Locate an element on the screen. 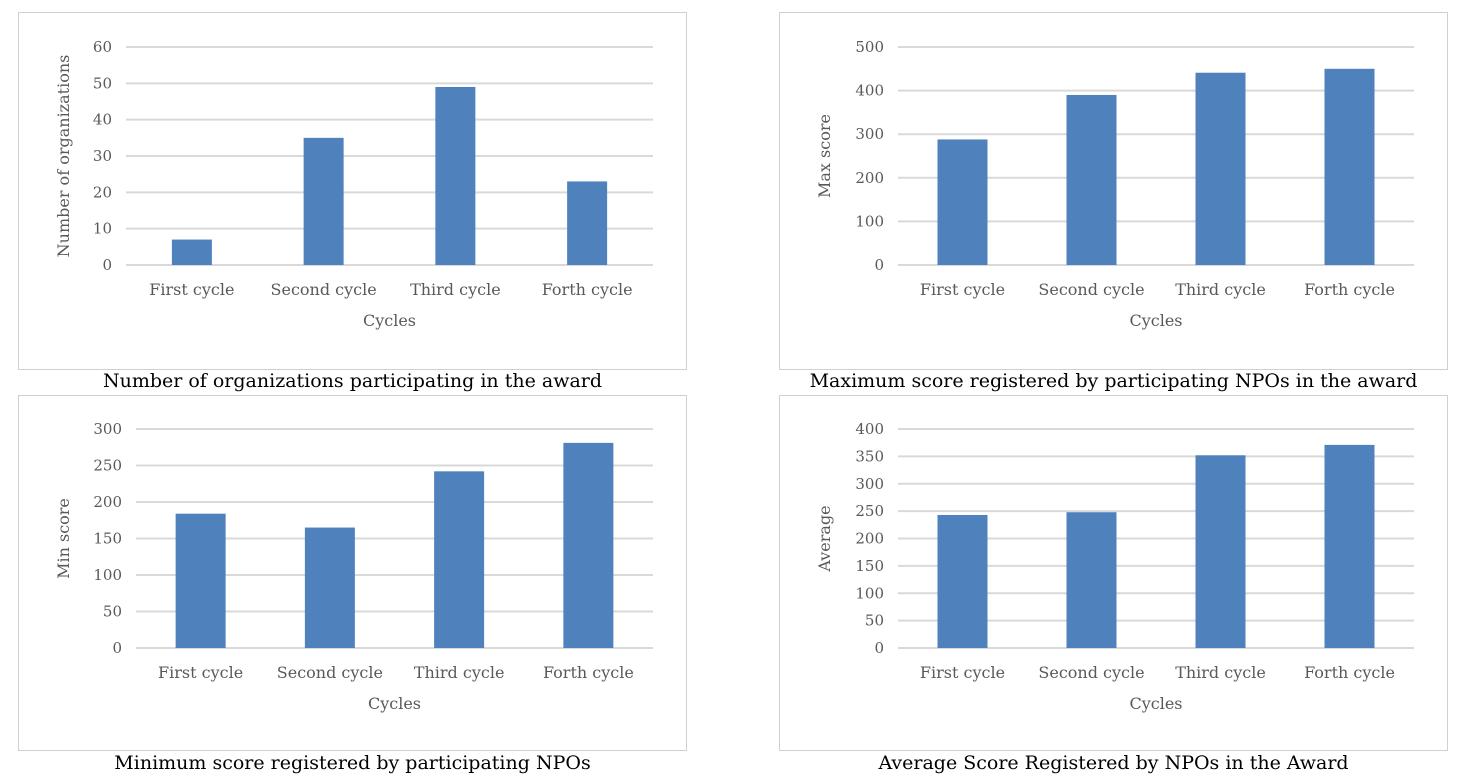 This screenshot has height=779, width=1459. y-tick-label: 40 is located at coordinates (102, 120).